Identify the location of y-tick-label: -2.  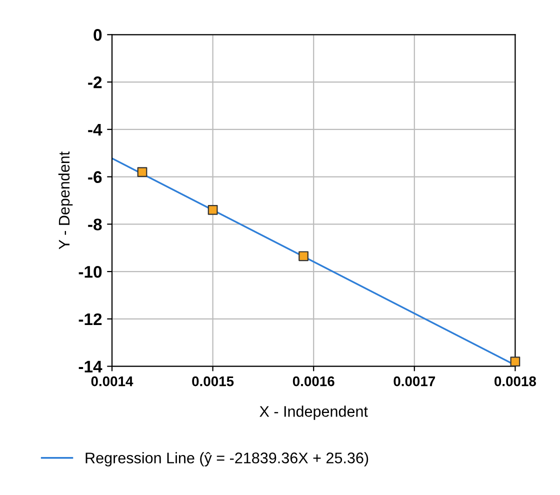
(95, 82).